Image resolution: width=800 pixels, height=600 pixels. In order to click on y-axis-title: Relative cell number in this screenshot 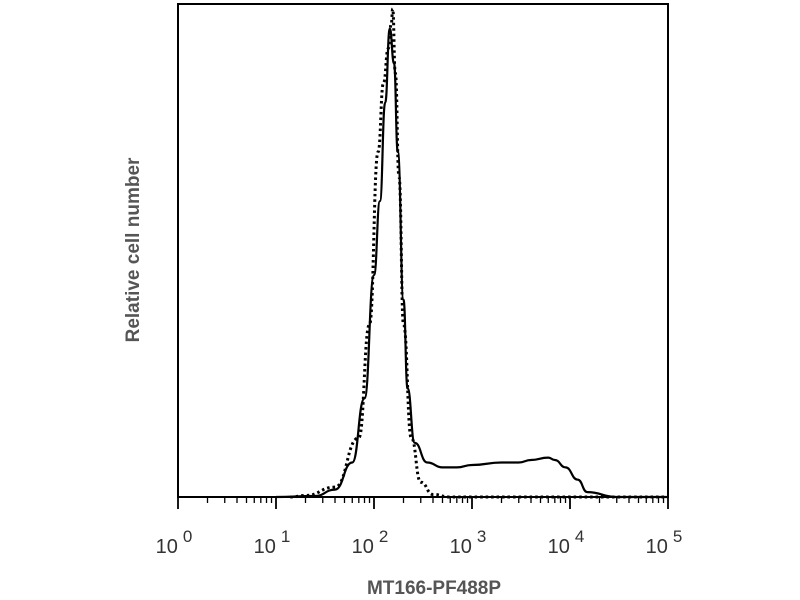, I will do `click(133, 249)`.